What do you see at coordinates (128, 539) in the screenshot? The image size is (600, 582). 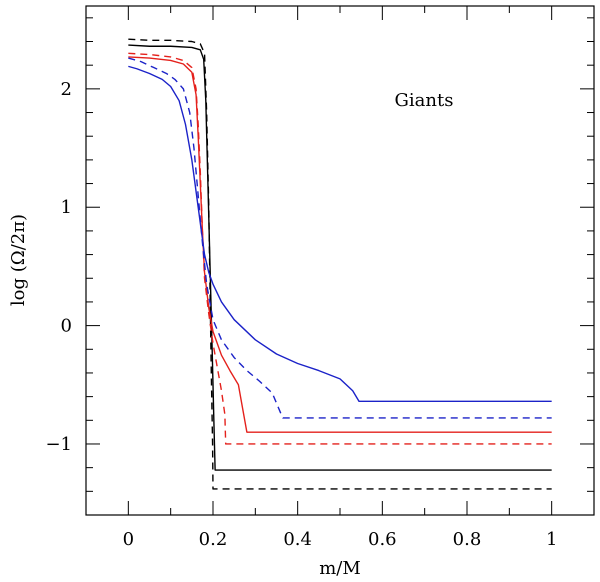 I see `x-tick-label: 0` at bounding box center [128, 539].